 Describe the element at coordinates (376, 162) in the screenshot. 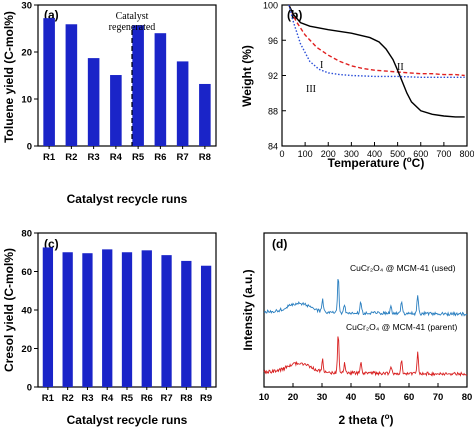

I see `panel-b-x-axis-label: Temperature (oC)` at that location.